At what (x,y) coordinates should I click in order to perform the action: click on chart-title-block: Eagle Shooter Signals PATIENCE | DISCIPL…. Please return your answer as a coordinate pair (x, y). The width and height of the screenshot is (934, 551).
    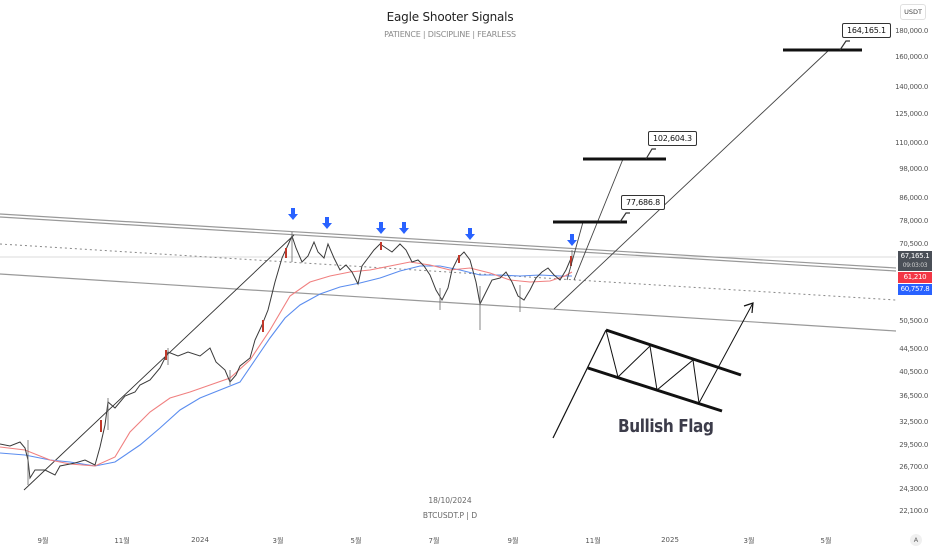
    Looking at the image, I should click on (450, 24).